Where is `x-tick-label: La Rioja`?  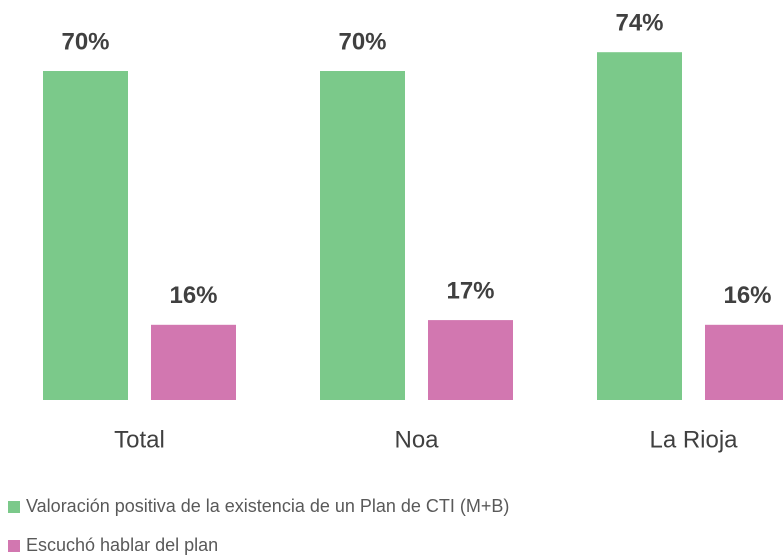 x-tick-label: La Rioja is located at coordinates (693, 439).